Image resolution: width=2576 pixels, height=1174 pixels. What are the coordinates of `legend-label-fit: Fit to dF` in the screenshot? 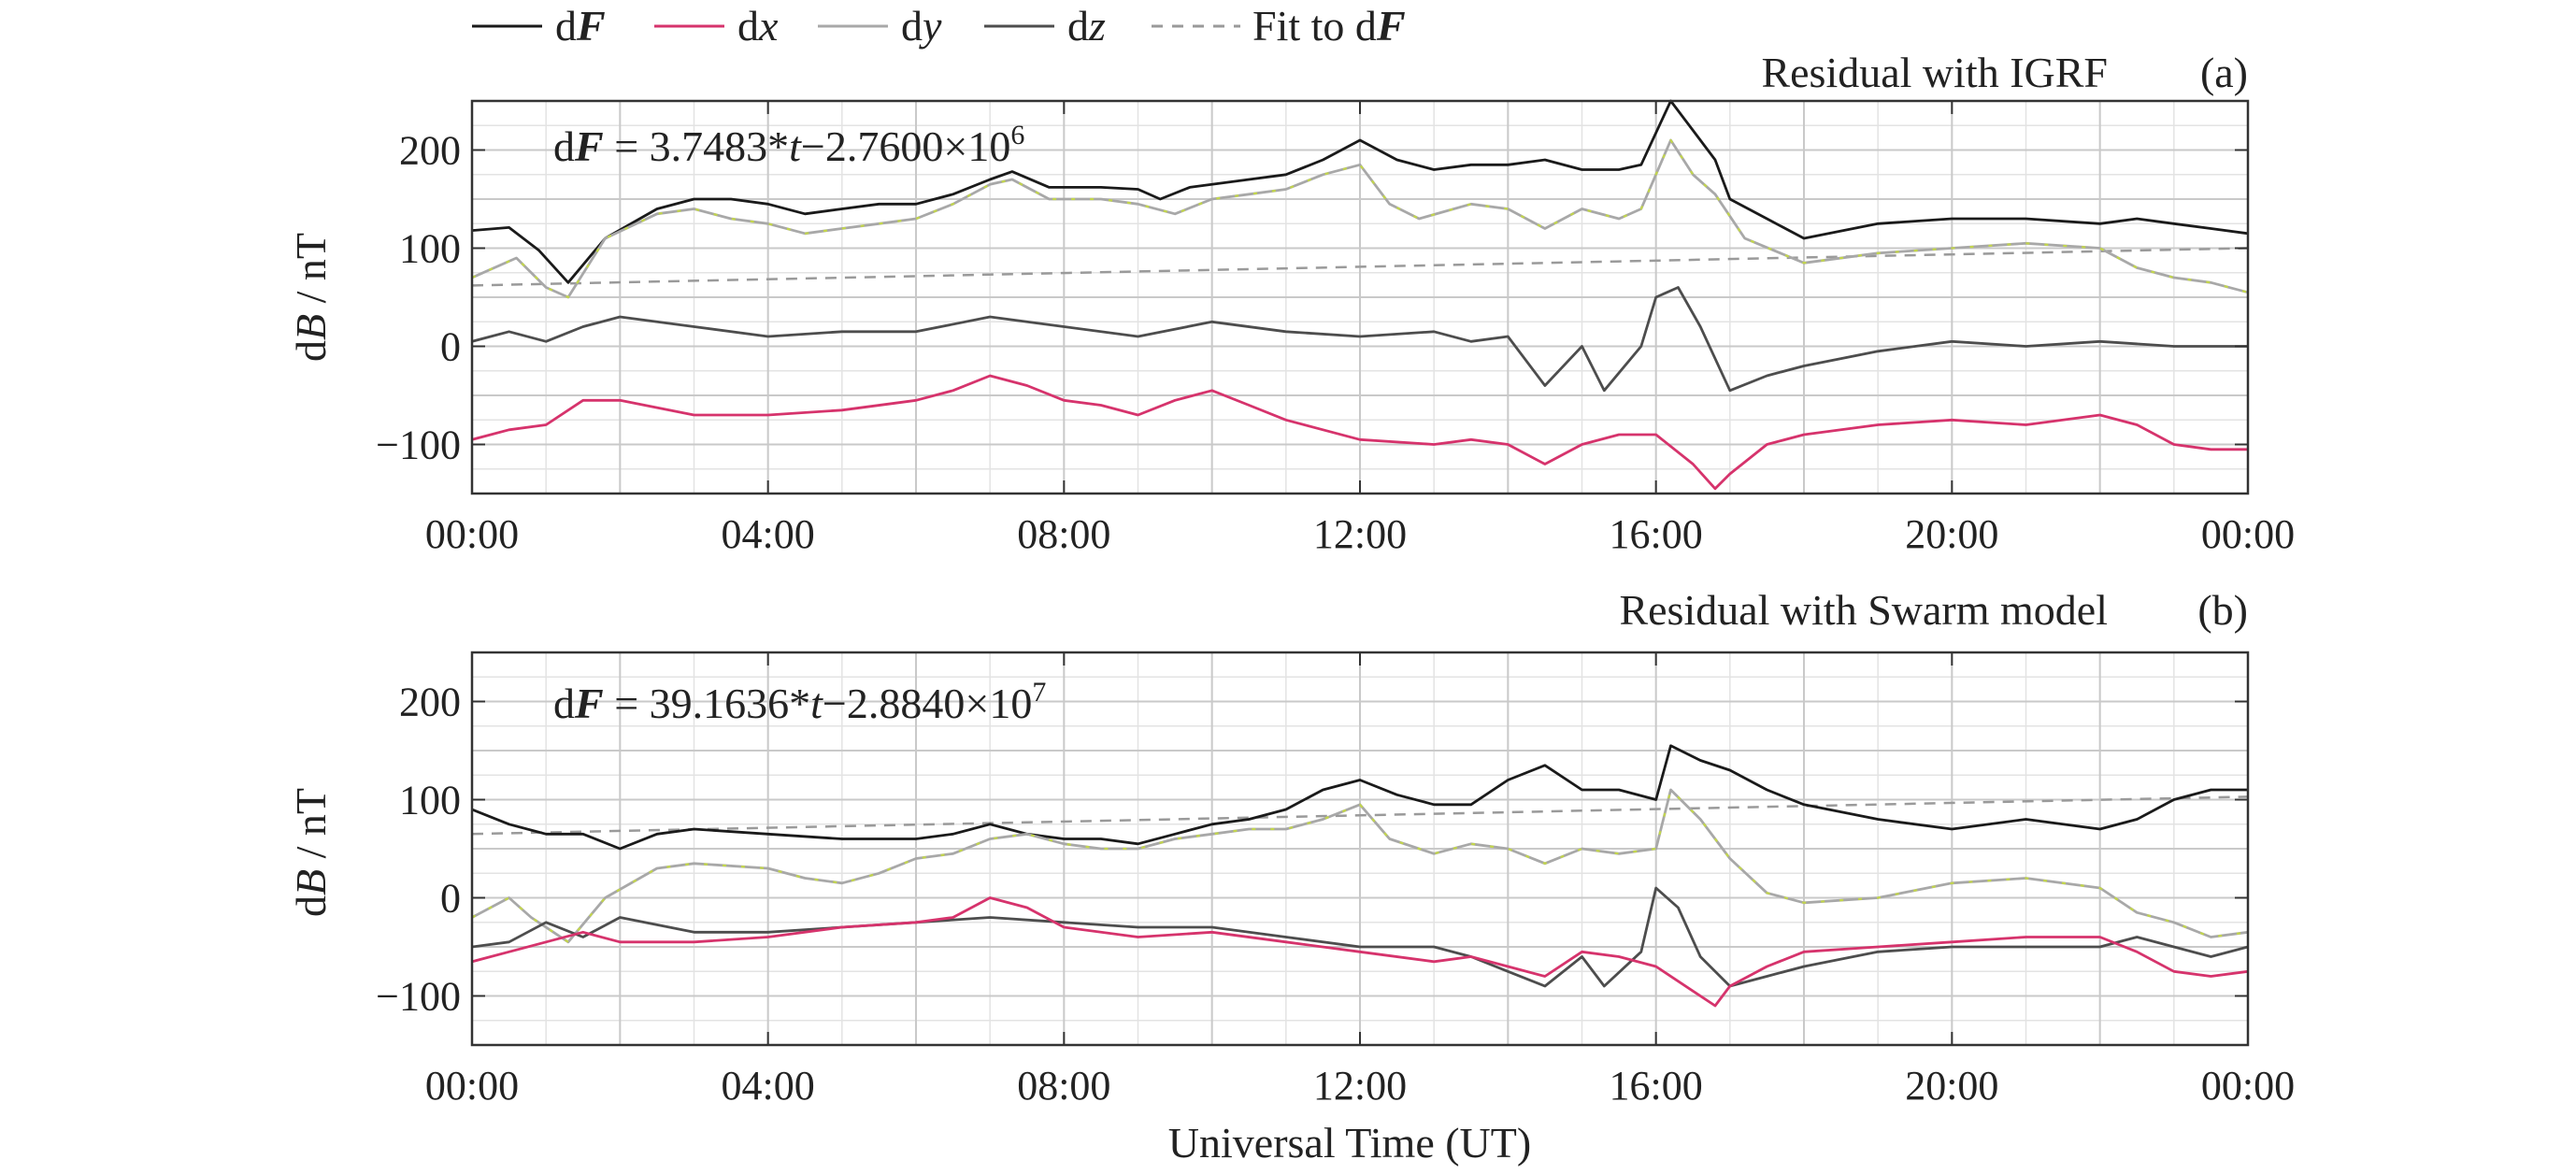 It's located at (1329, 26).